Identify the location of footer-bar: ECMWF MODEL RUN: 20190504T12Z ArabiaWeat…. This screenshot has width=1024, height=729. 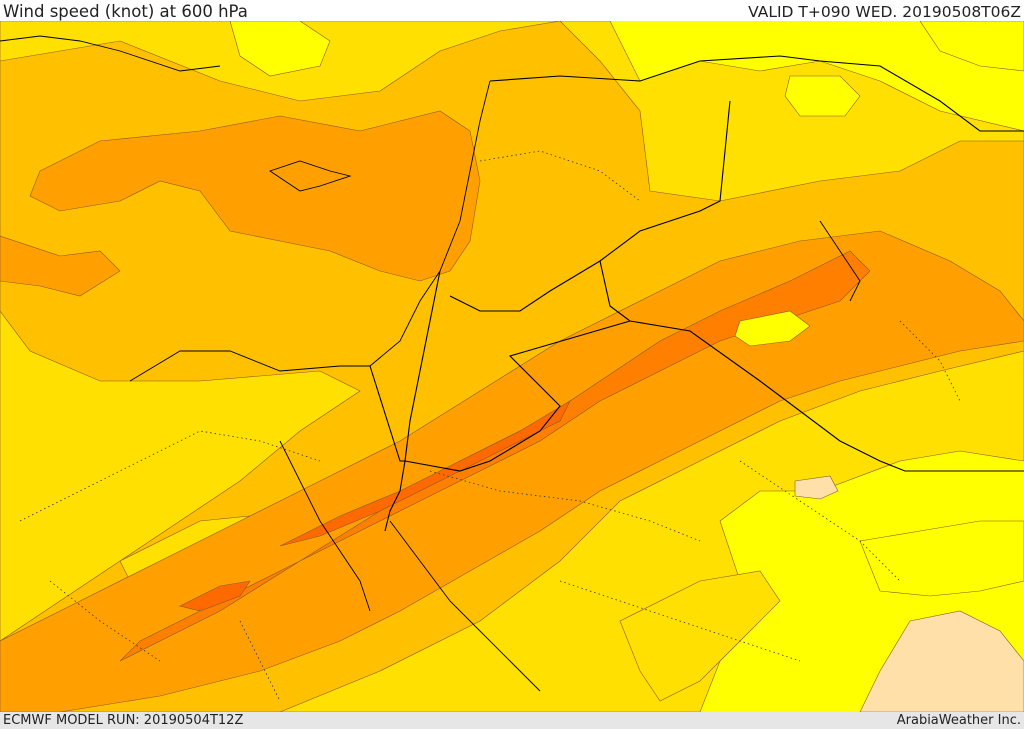
(512, 720).